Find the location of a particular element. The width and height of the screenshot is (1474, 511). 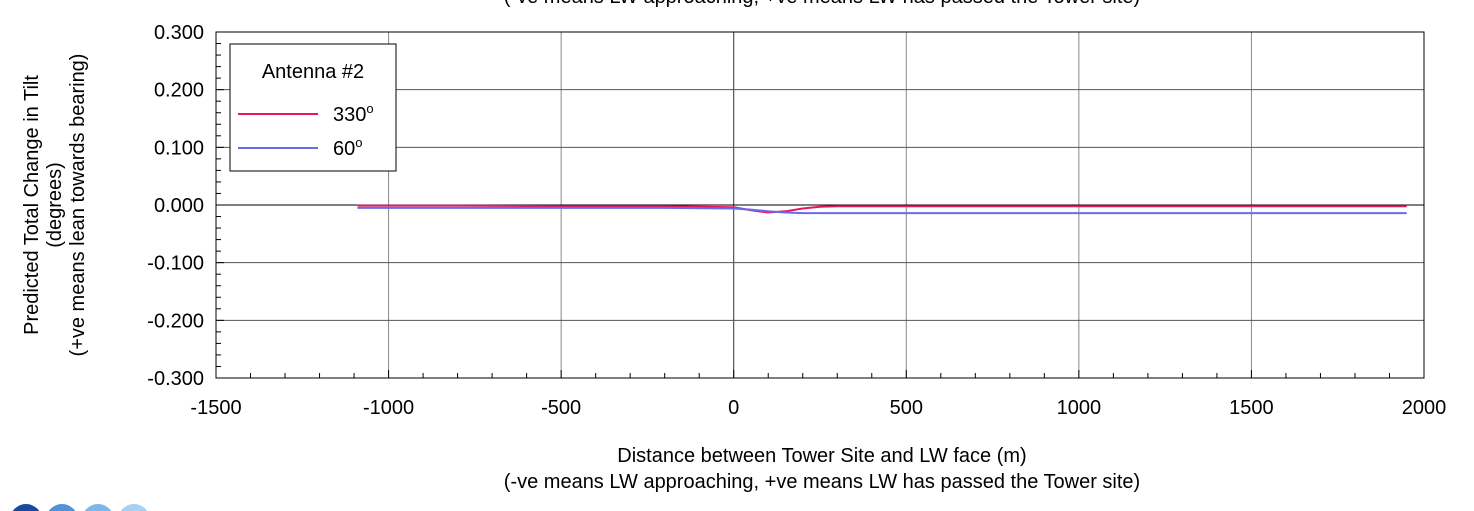

x-tick-label: 0 is located at coordinates (733, 408).